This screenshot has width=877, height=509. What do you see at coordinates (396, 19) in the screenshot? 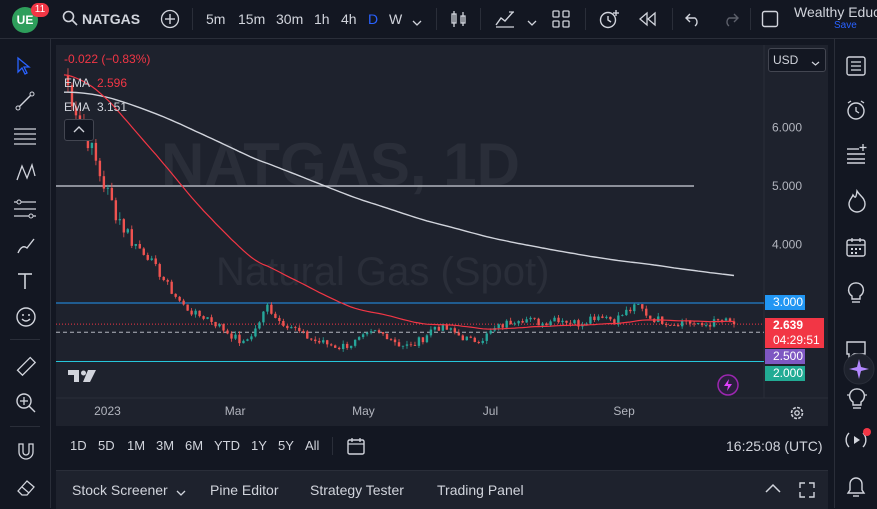
I see `timeframe-w: W` at bounding box center [396, 19].